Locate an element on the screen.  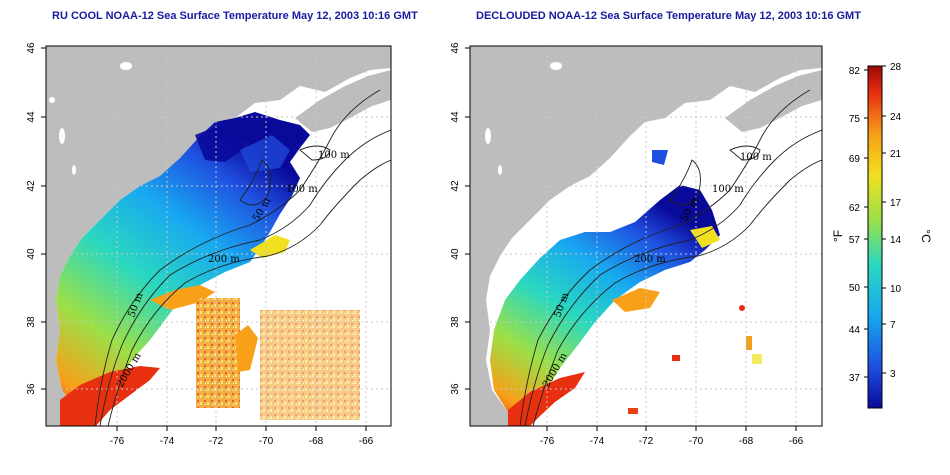
right-lat-tick-label: 40 is located at coordinates (455, 254).